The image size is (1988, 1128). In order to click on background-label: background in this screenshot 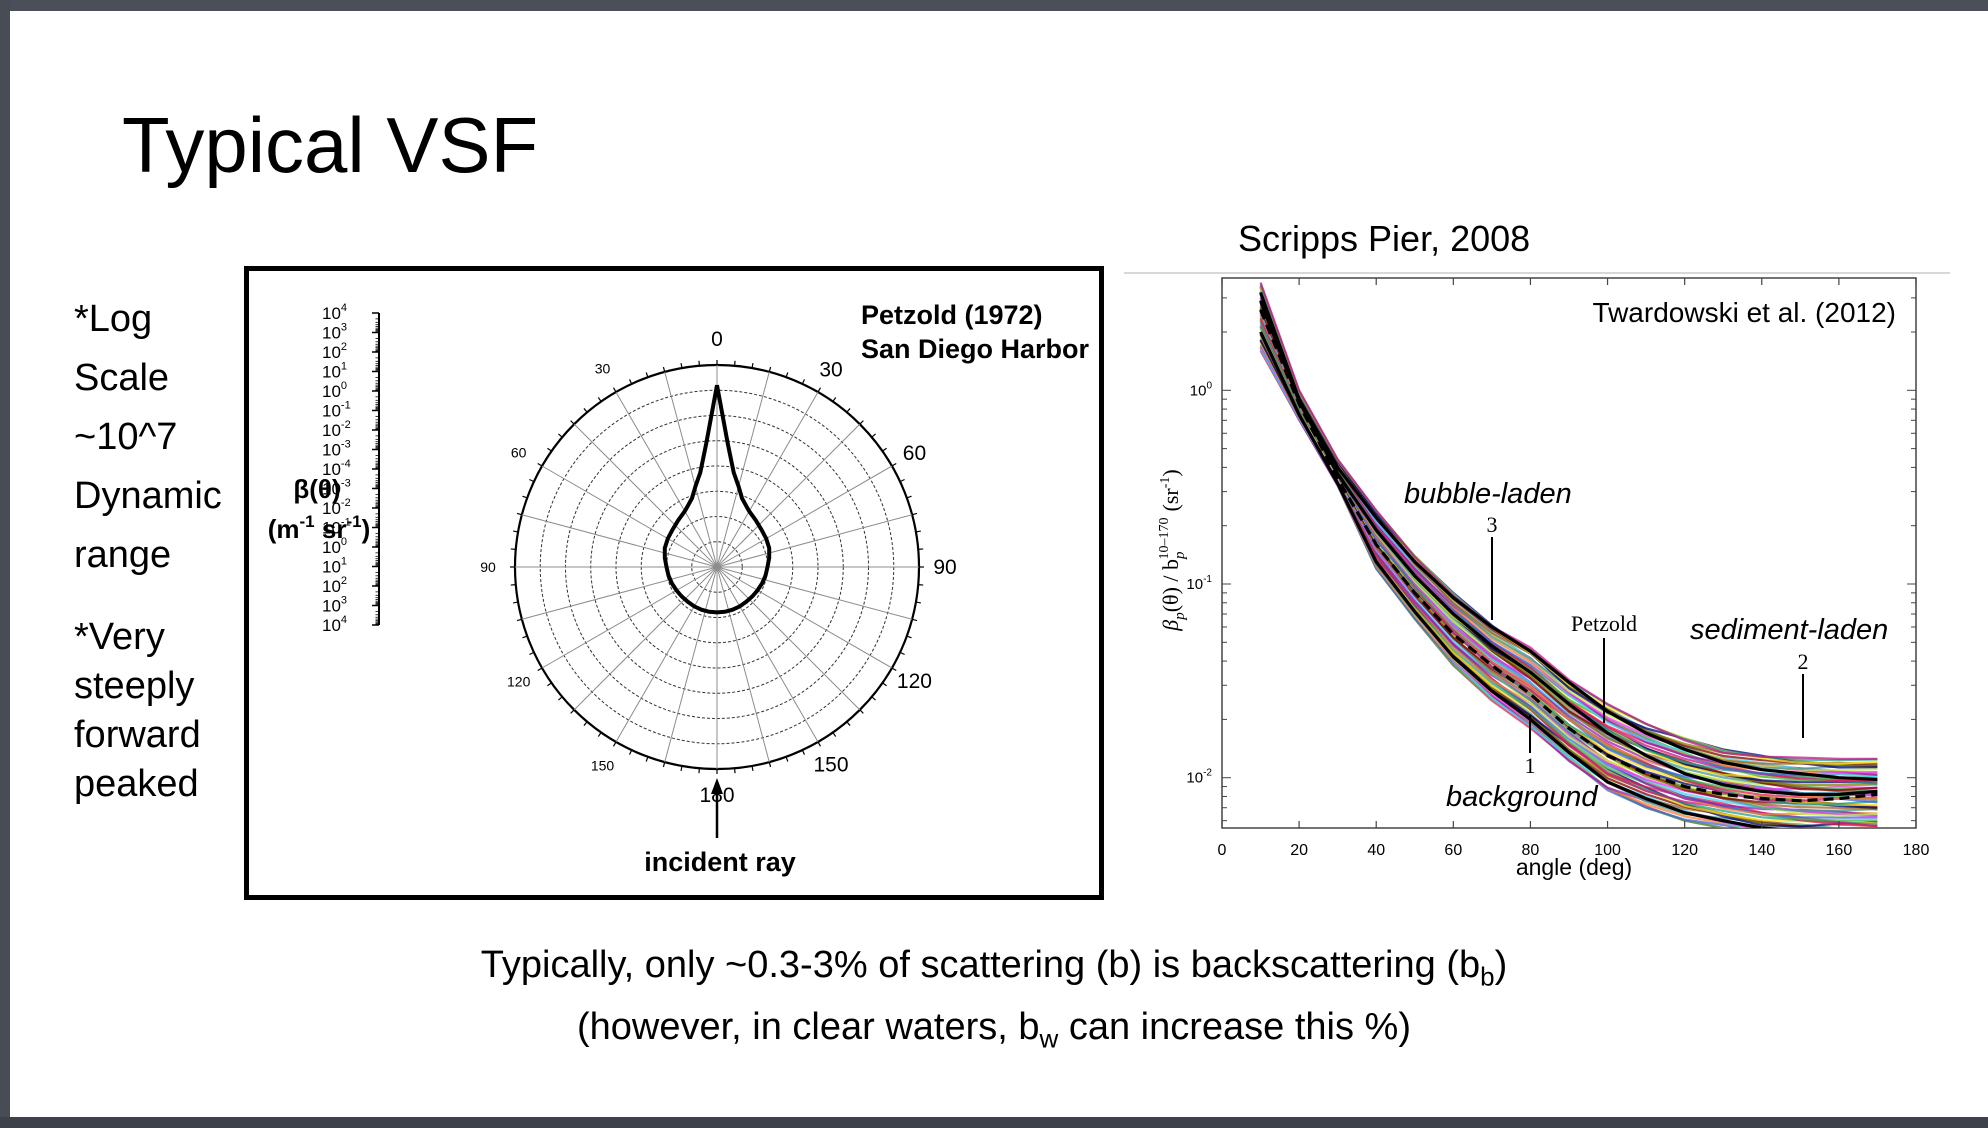, I will do `click(1522, 797)`.